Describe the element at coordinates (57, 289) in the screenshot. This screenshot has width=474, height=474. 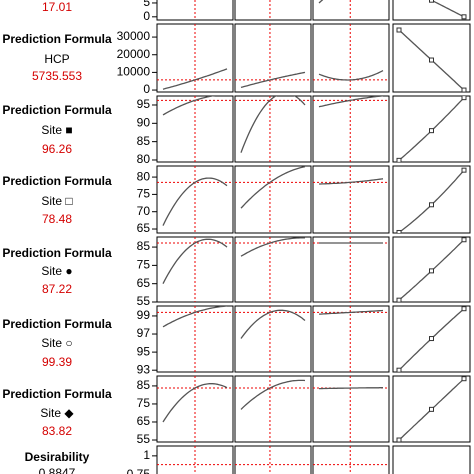
I see `row-value: 87.22` at that location.